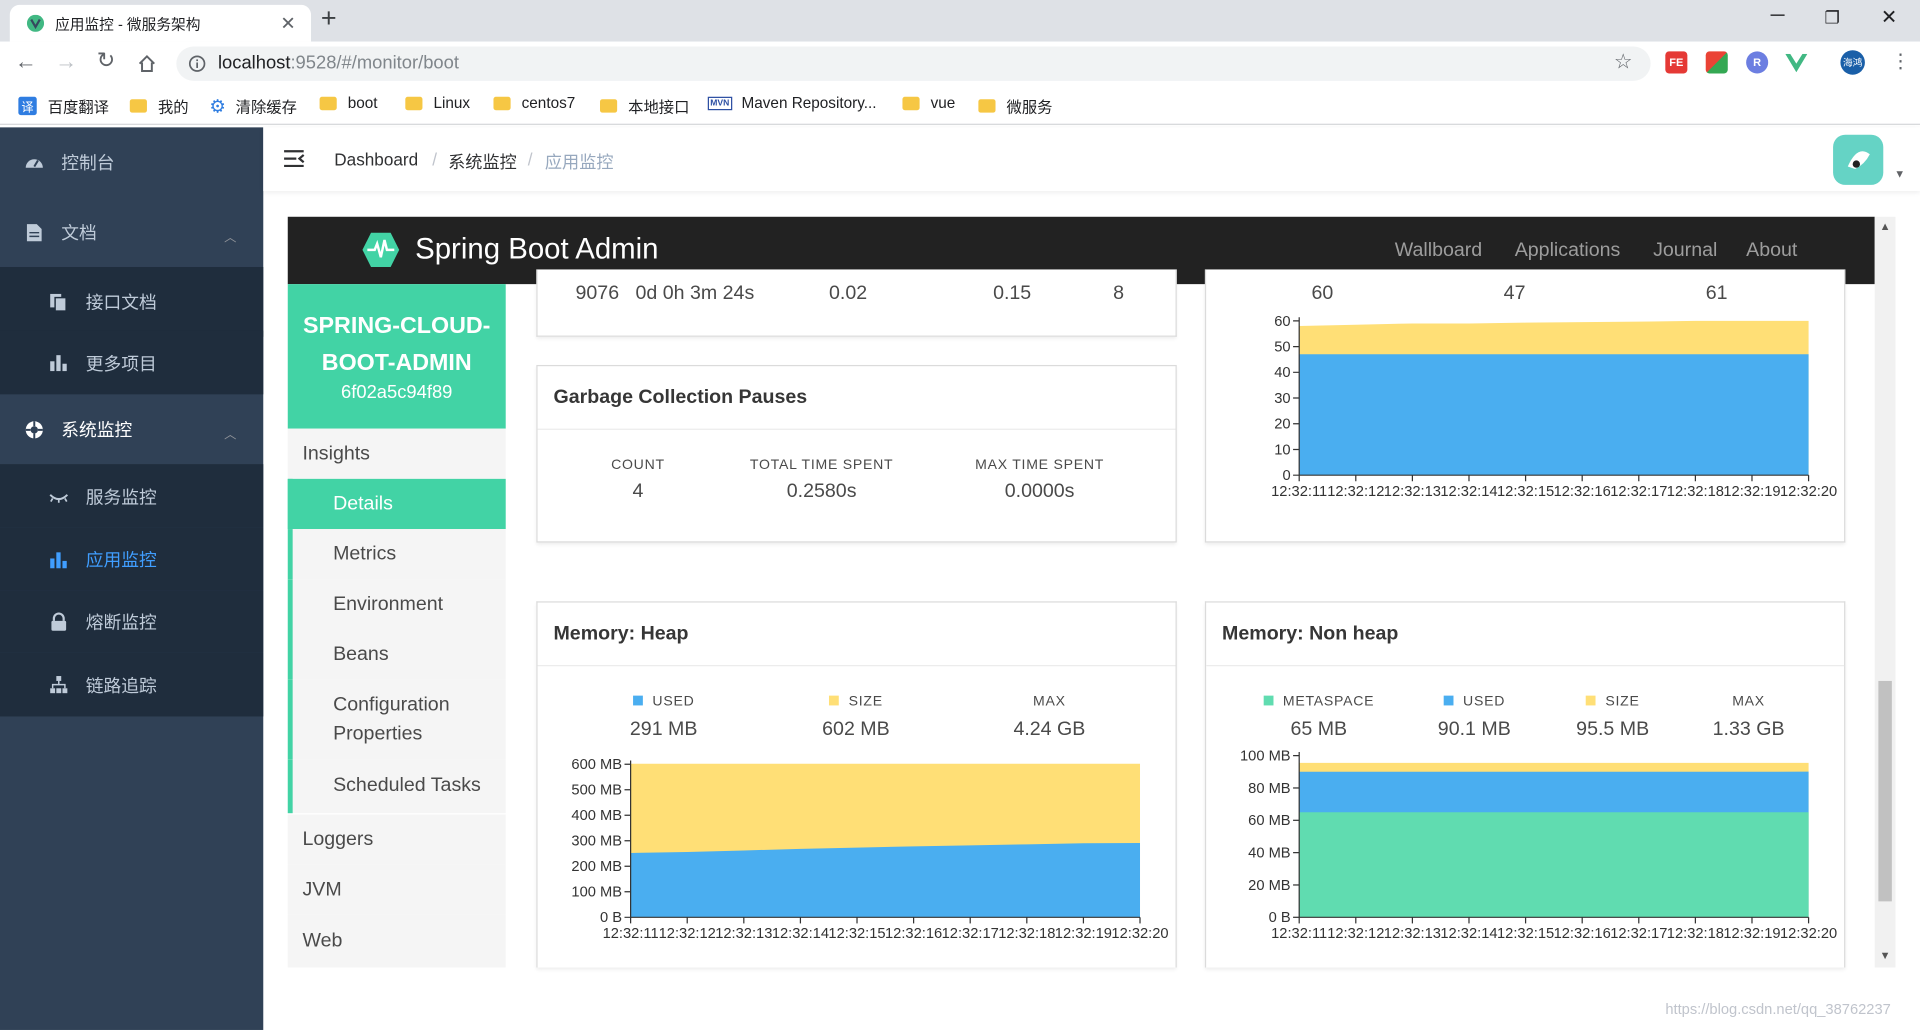  I want to click on bookmark-item: centos7, so click(534, 102).